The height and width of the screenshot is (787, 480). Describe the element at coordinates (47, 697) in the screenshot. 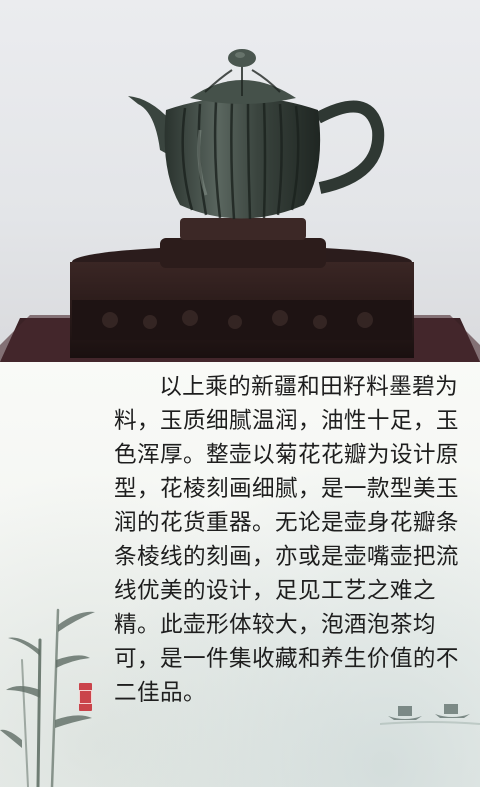

I see `bamboo-painting-icon` at that location.